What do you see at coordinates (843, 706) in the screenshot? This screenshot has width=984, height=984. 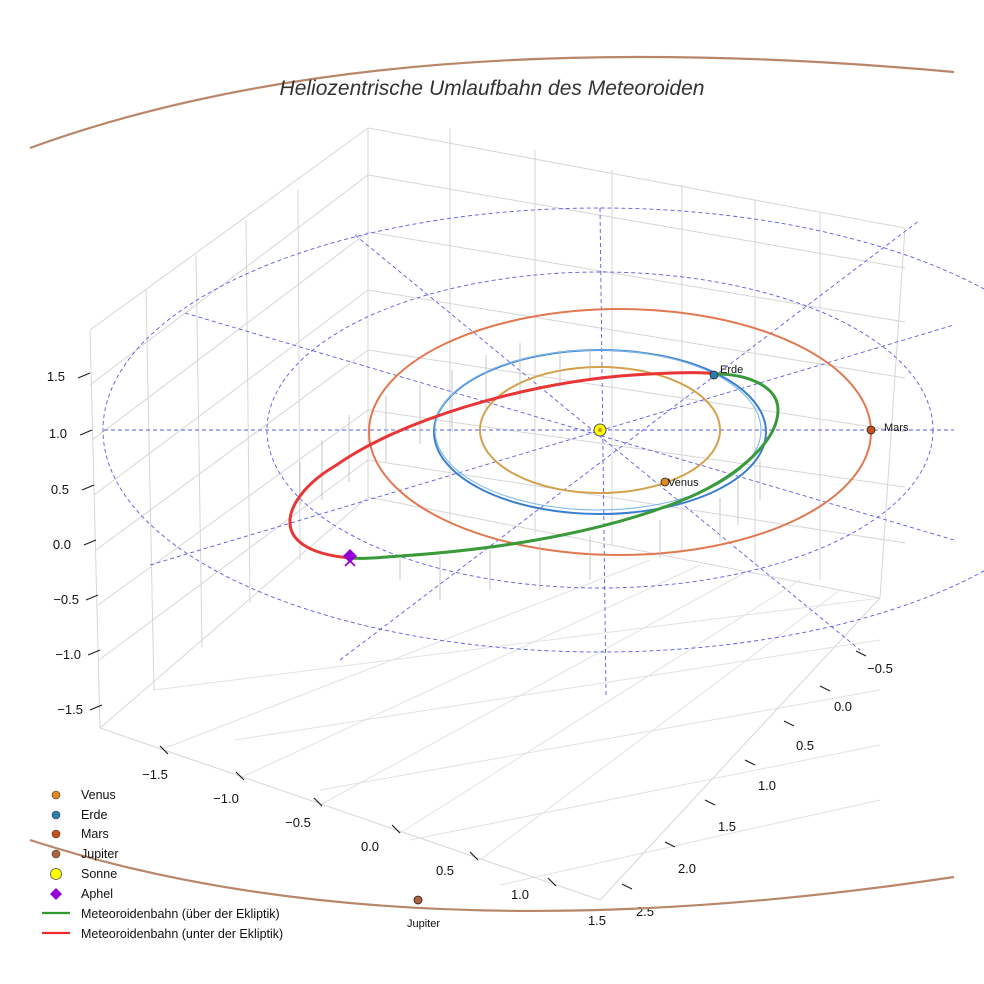 I see `y-tick-label: 0.0` at bounding box center [843, 706].